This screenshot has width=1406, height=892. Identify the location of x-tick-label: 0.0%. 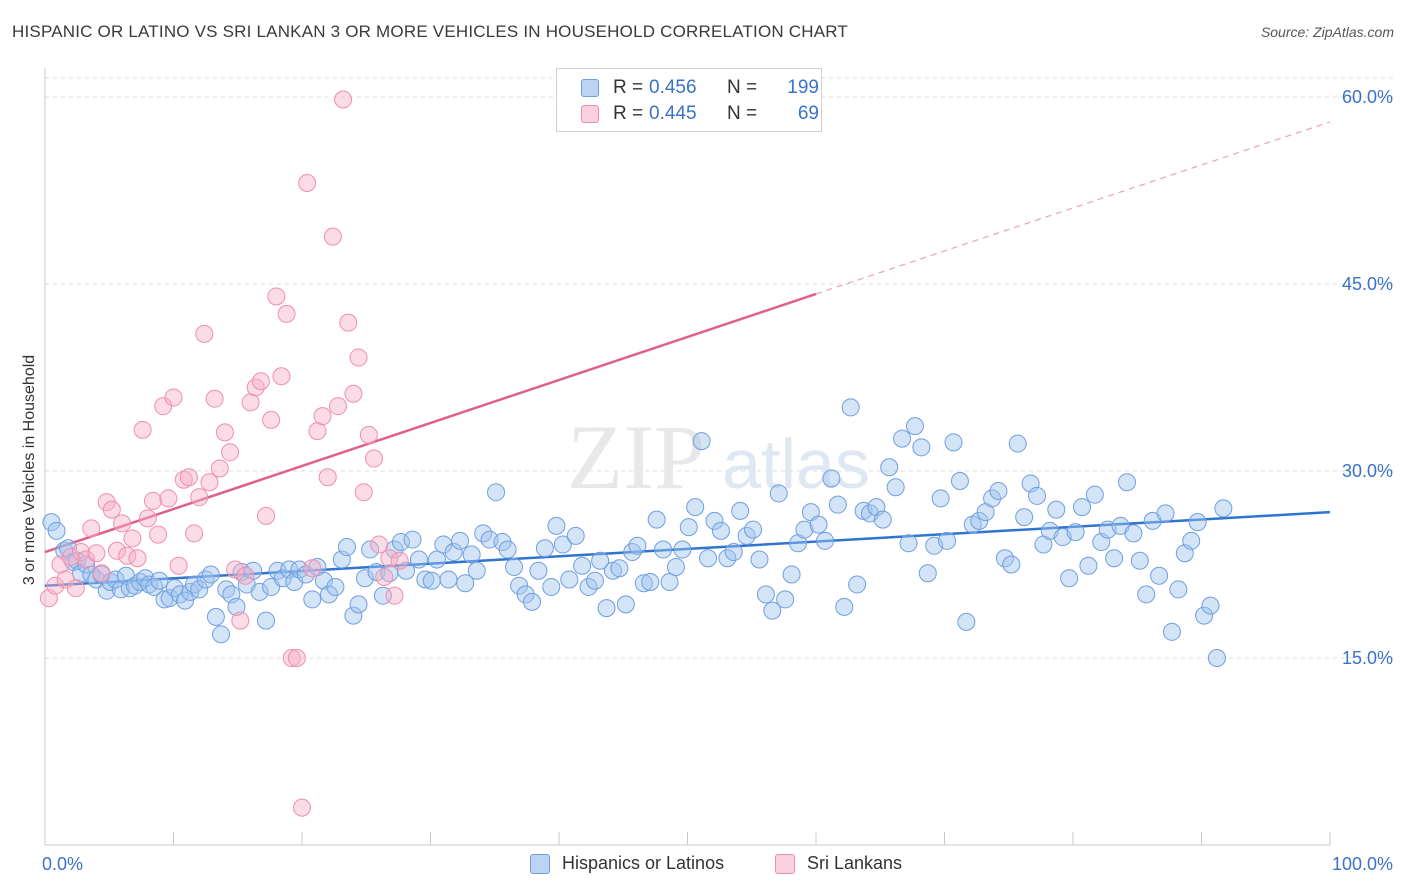
(62, 864).